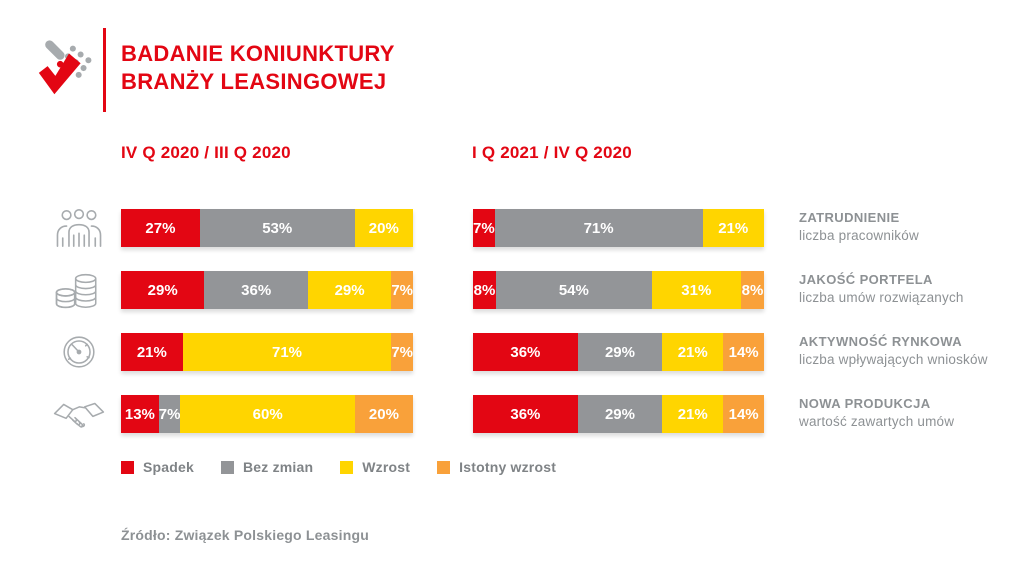 This screenshot has height=576, width=1024. I want to click on stacked-bar-right-2: 36% 29% 21% 14%, so click(618, 352).